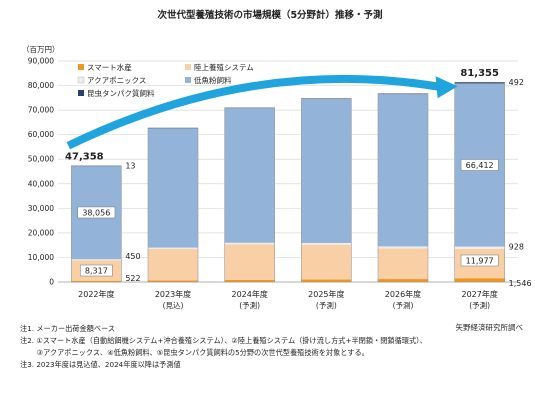  Describe the element at coordinates (116, 80) in the screenshot. I see `legend-label: アクアポニックス` at that location.